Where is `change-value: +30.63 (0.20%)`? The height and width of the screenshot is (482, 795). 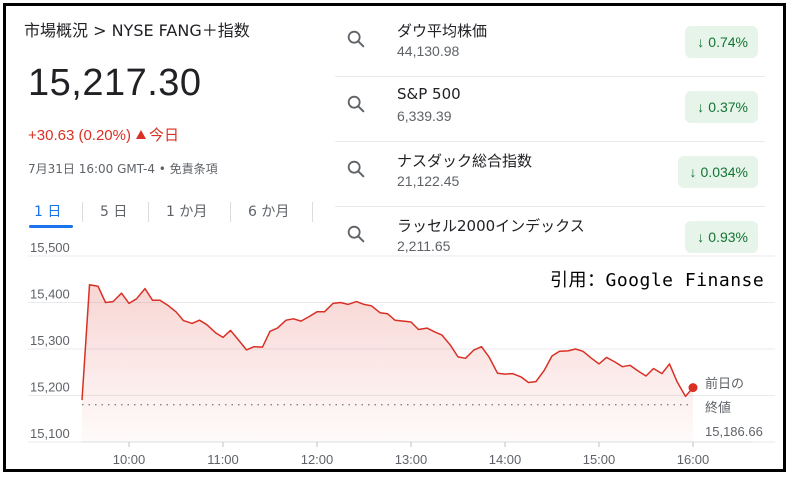
change-value: +30.63 (0.20%) is located at coordinates (79, 135).